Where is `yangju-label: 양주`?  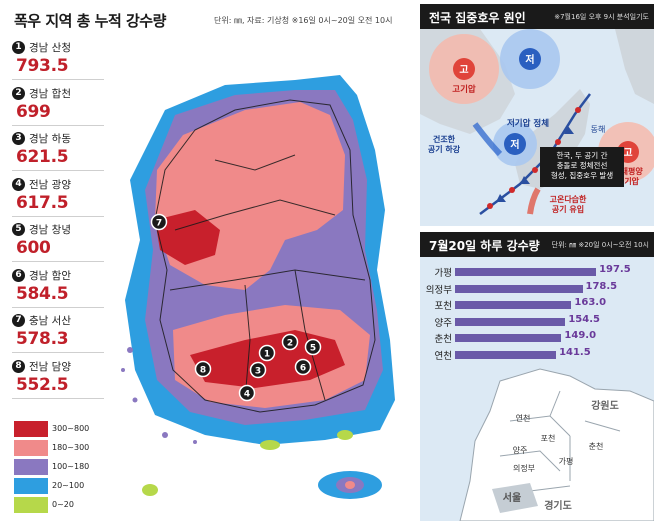
yangju-label: 양주 is located at coordinates (520, 450).